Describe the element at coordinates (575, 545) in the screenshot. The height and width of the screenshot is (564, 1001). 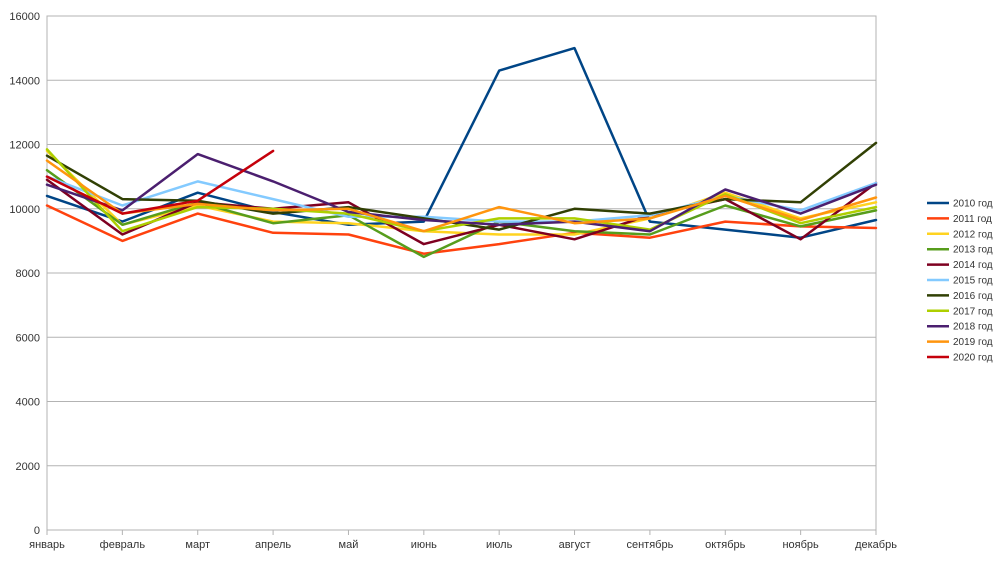
I see `x-tick-label: август` at that location.